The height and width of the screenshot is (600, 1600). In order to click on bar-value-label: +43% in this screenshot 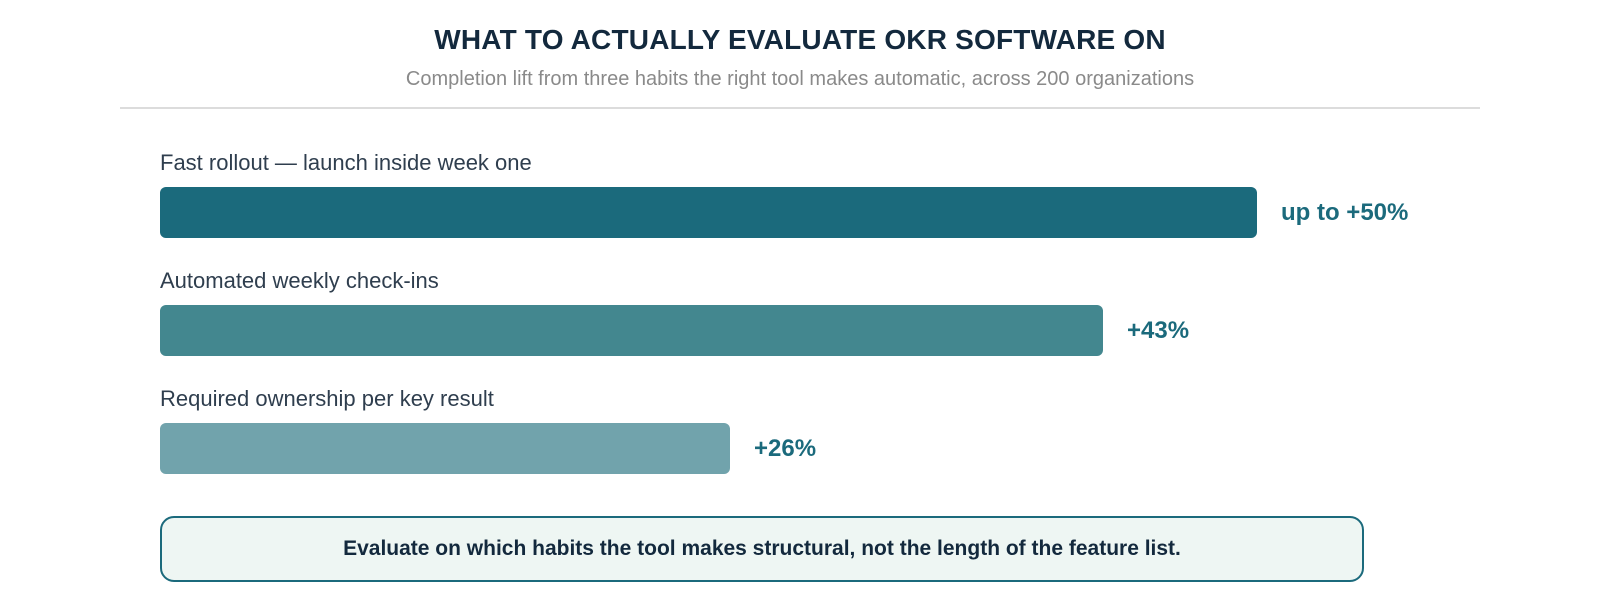, I will do `click(1158, 330)`.